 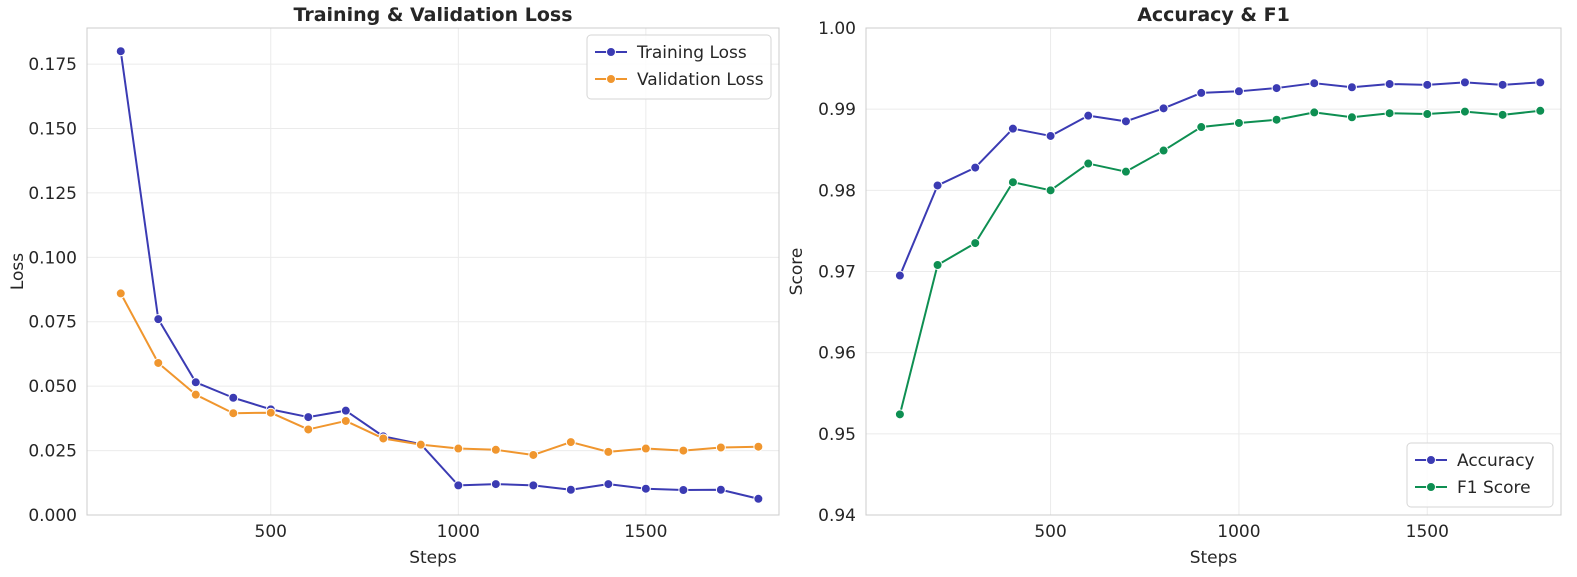 What do you see at coordinates (52, 323) in the screenshot?
I see `loss-ytick-label: 0.075` at bounding box center [52, 323].